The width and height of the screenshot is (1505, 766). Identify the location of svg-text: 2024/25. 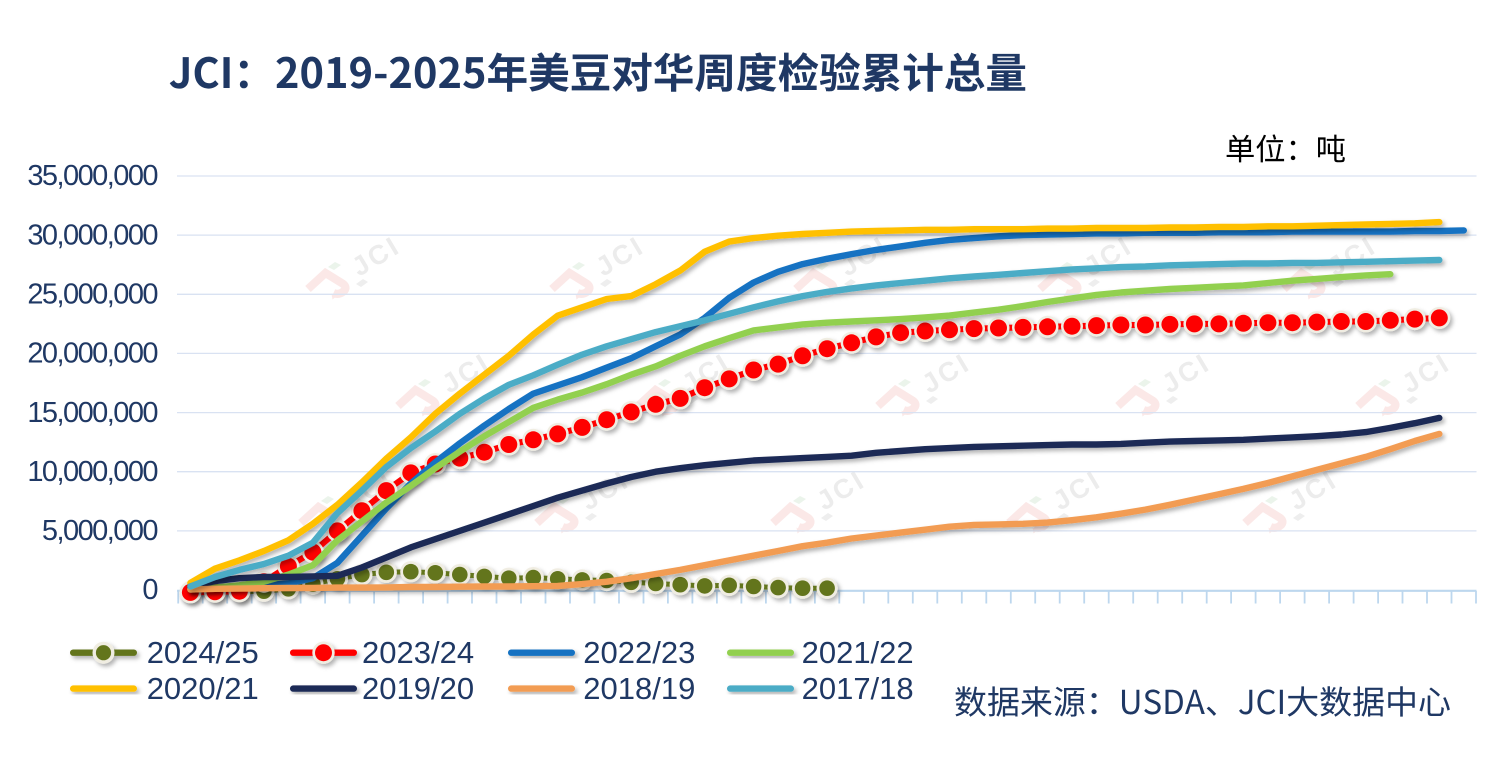
(203, 652).